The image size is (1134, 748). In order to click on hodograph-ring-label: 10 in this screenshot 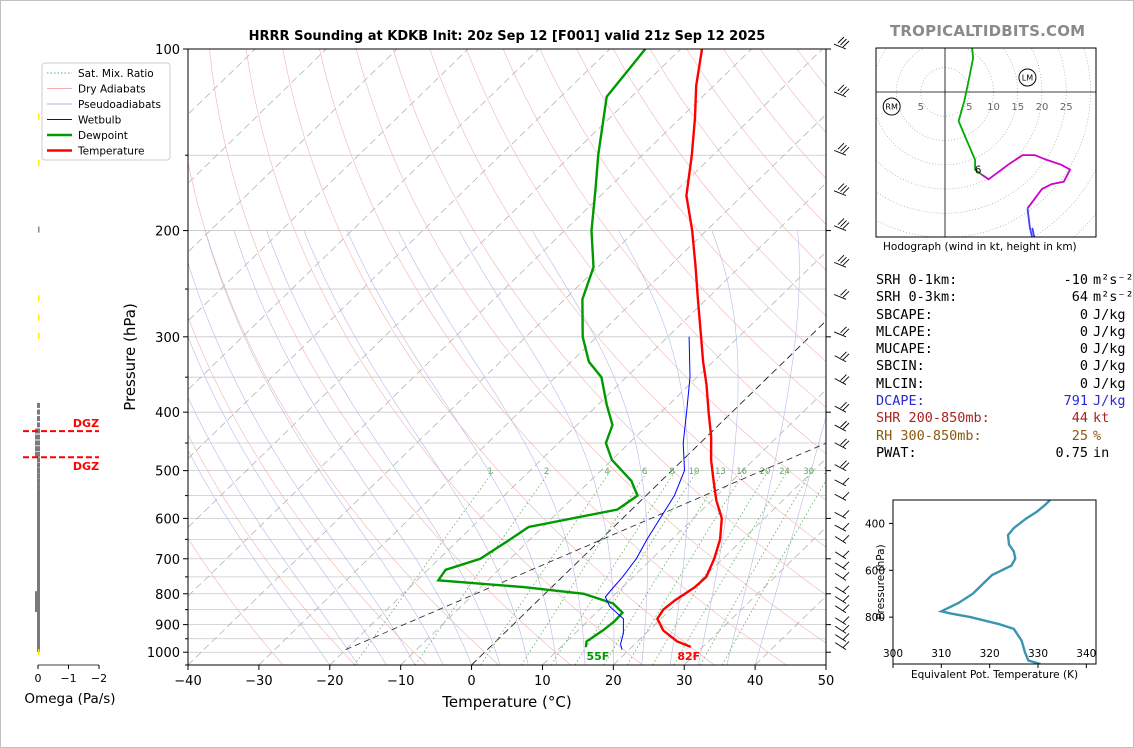, I will do `click(993, 107)`.